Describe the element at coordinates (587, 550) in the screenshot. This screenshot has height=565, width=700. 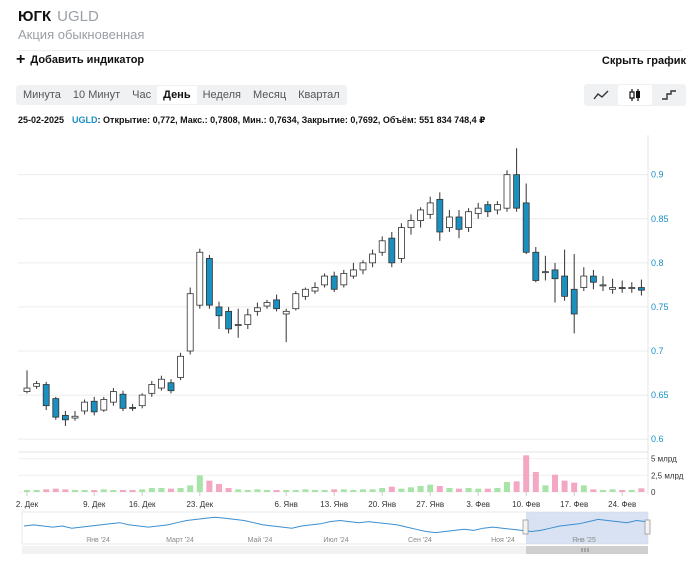
I see `scrollbar-thumb` at that location.